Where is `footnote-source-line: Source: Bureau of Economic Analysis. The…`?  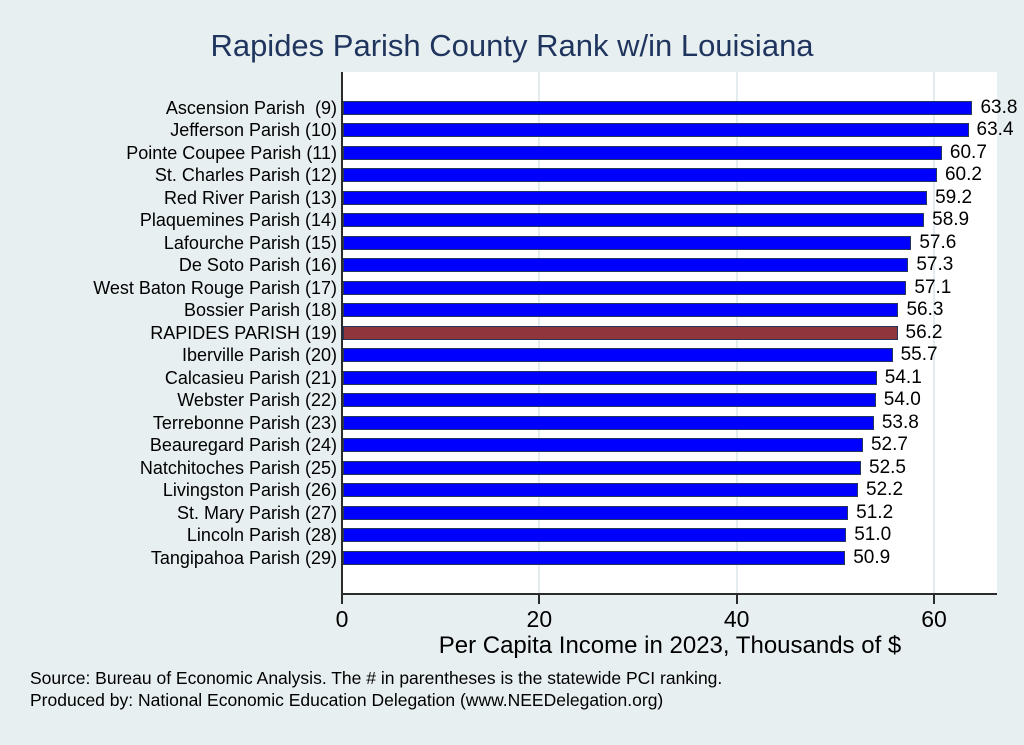
footnote-source-line: Source: Bureau of Economic Analysis. The… is located at coordinates (376, 678).